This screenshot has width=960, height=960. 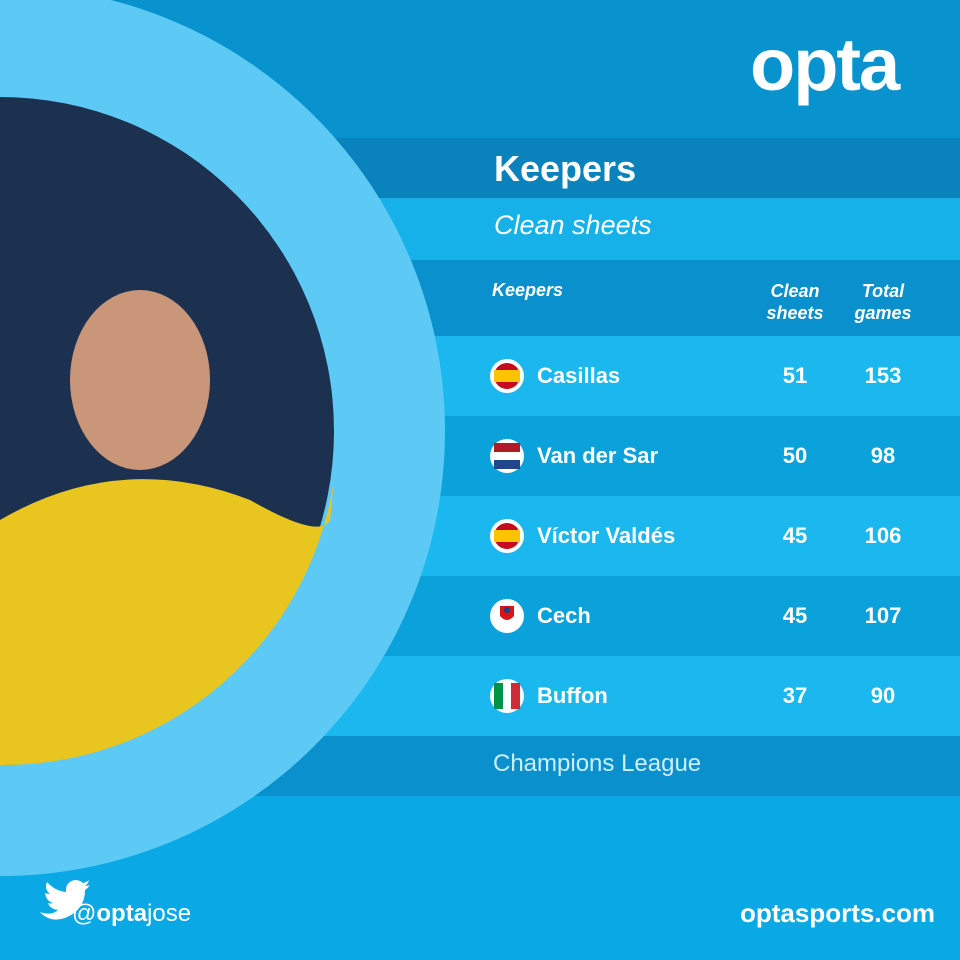 What do you see at coordinates (565, 168) in the screenshot?
I see `title: Keepers` at bounding box center [565, 168].